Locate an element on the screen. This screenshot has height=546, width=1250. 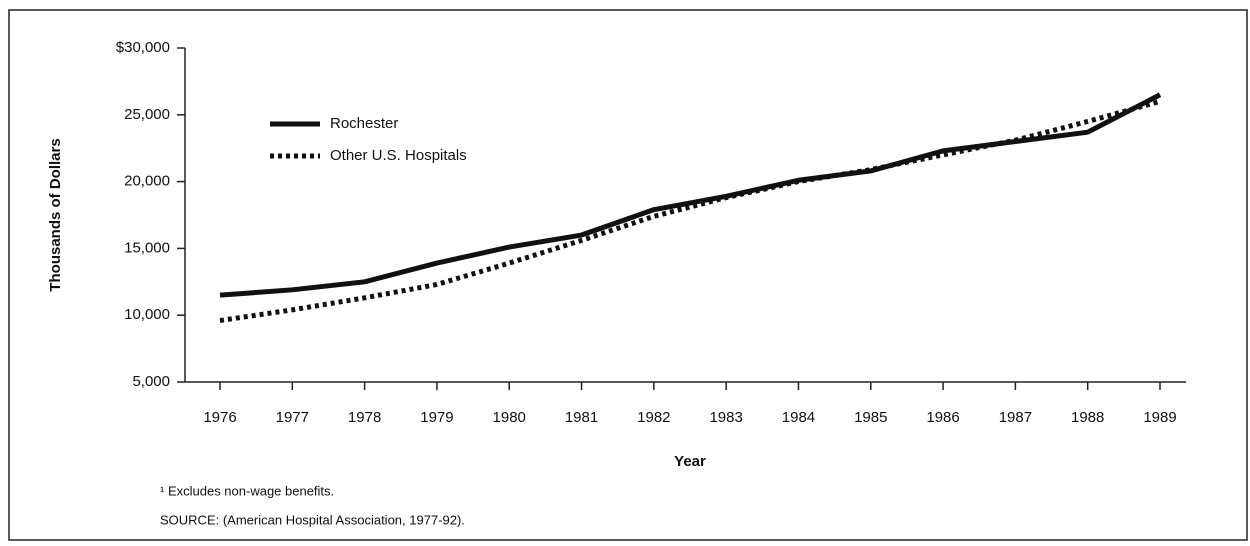
x-tick-label: 1978 is located at coordinates (364, 417).